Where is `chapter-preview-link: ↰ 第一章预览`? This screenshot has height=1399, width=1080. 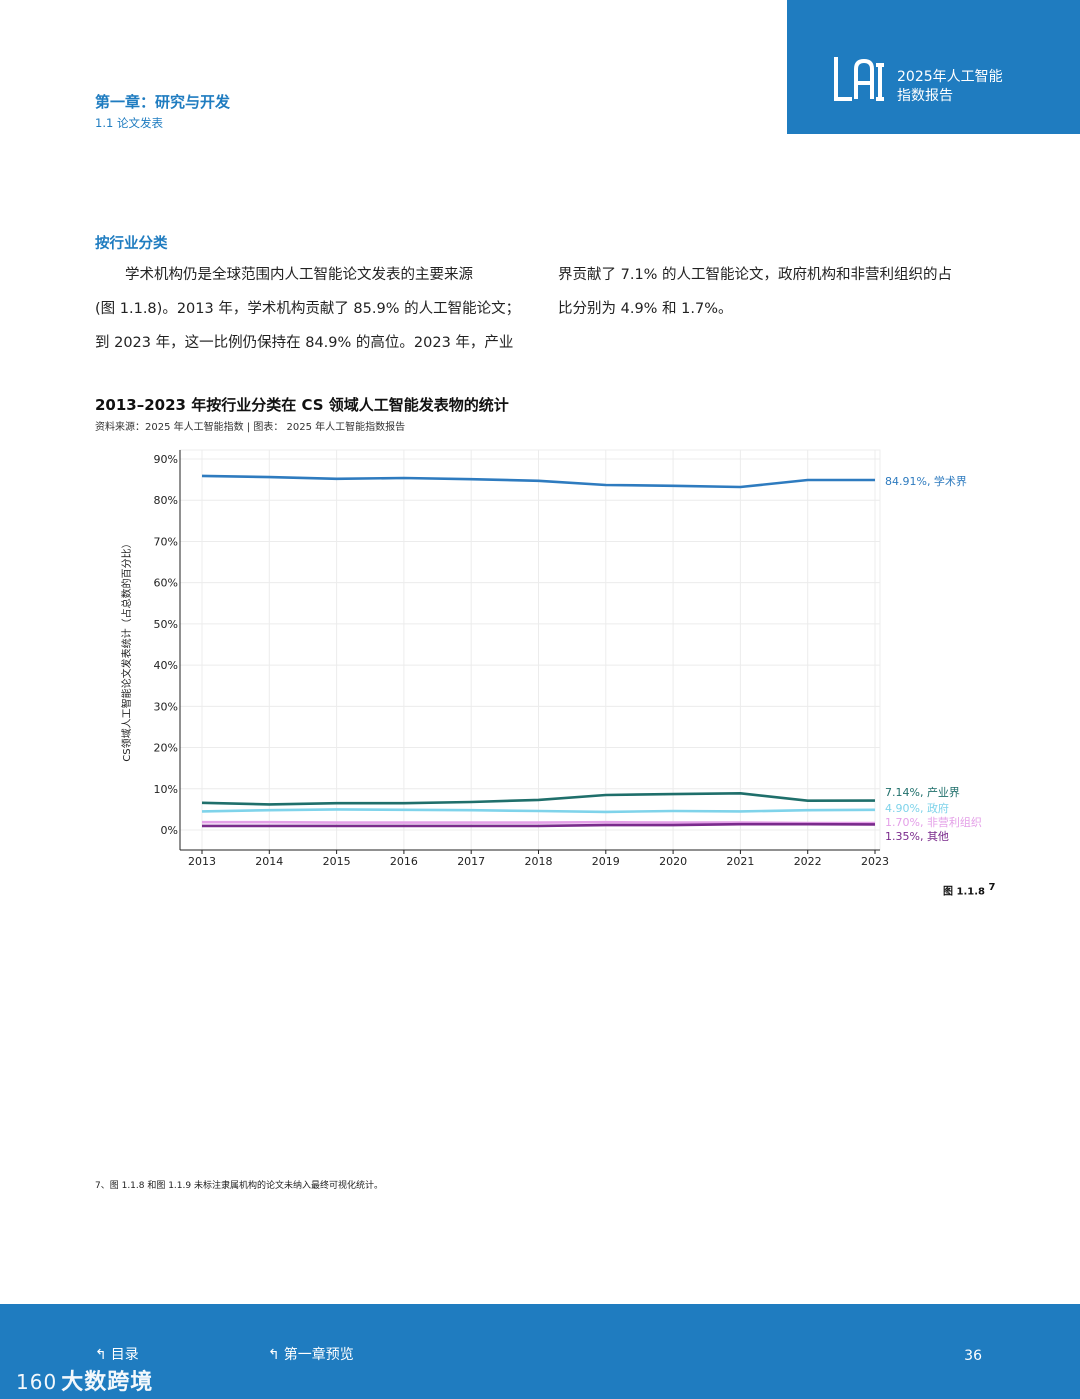
chapter-preview-link: ↰ 第一章预览 is located at coordinates (311, 1354).